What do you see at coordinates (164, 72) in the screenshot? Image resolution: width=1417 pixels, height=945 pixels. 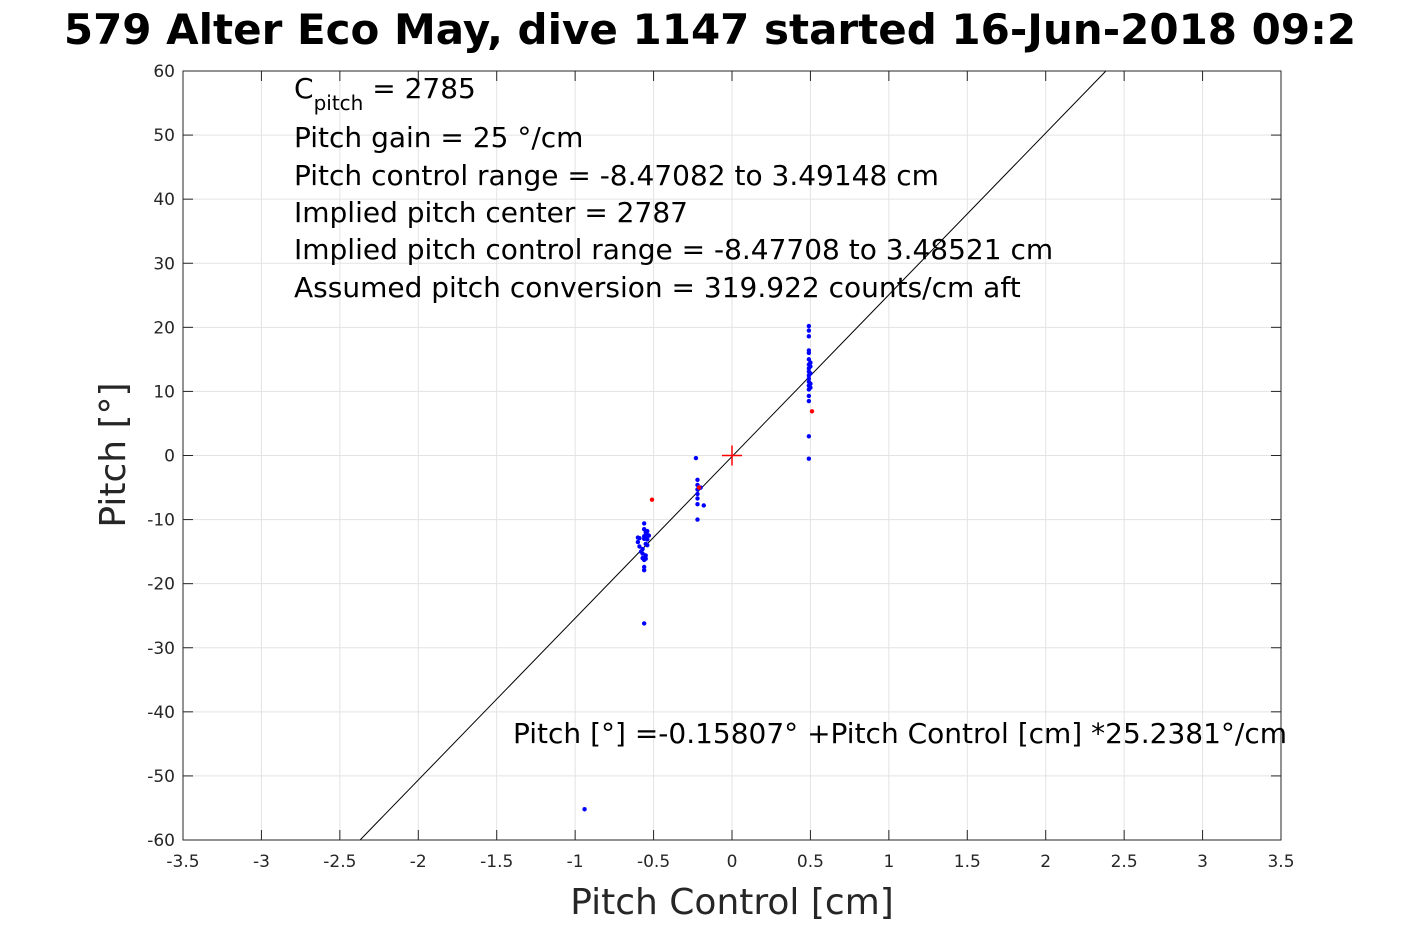 I see `y-tick-label: 60` at bounding box center [164, 72].